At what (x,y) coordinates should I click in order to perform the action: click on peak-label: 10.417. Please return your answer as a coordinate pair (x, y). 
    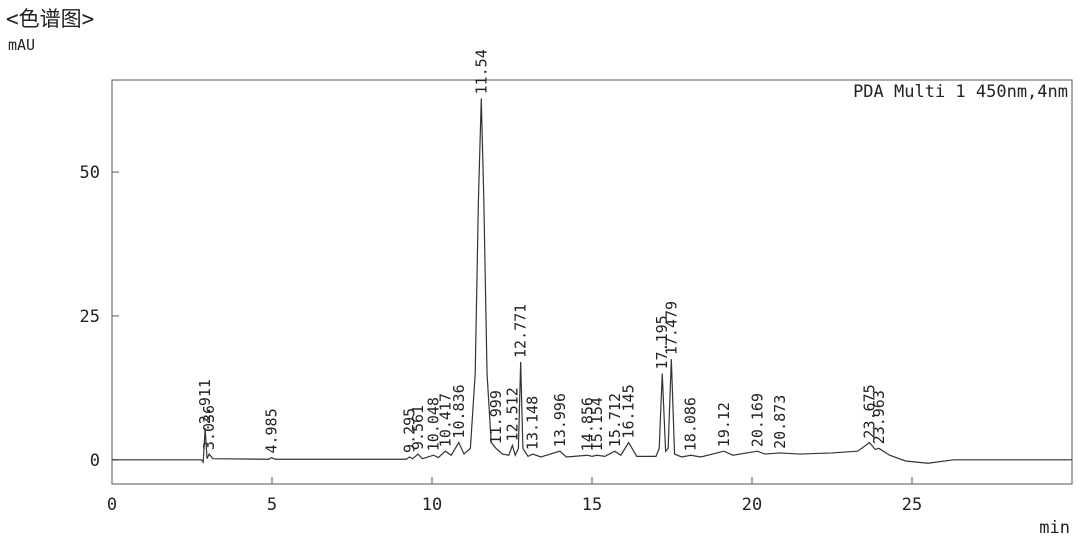
    Looking at the image, I should click on (445, 420).